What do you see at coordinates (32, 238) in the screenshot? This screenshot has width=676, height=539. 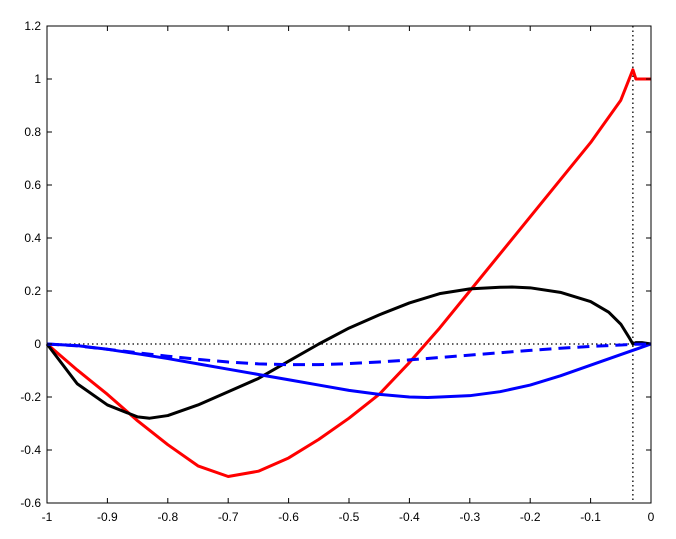 I see `y-tick-label: 0.4` at bounding box center [32, 238].